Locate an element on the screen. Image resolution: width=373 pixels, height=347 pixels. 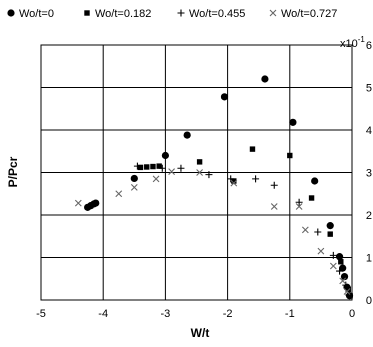
legend-item: Wo/t=0.182 is located at coordinates (117, 14).